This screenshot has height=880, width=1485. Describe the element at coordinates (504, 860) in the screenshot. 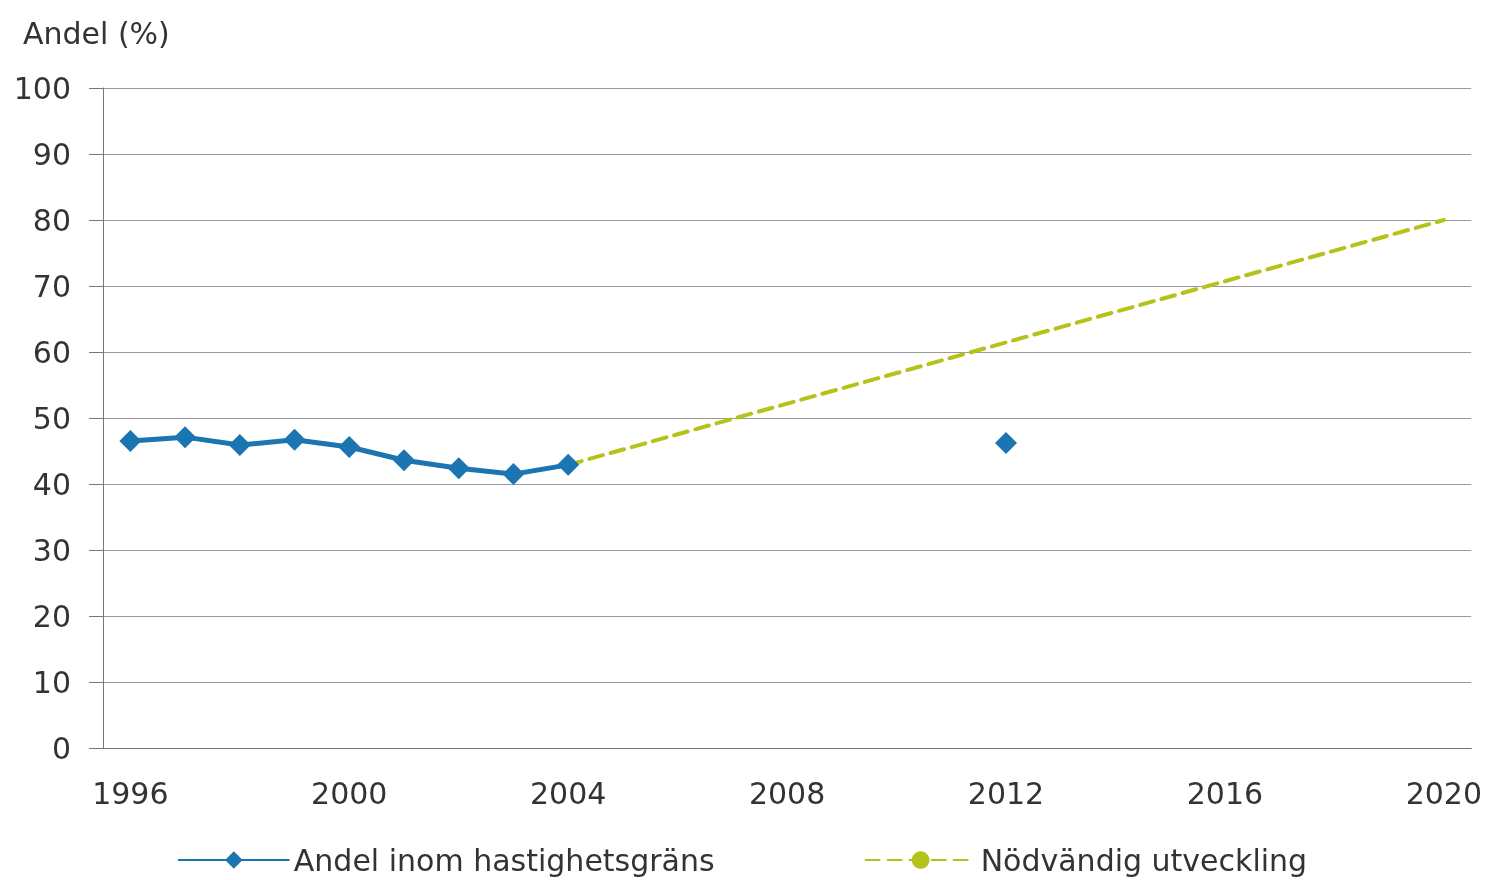

I see `legend-label: Andel inom hastighetsgräns` at that location.